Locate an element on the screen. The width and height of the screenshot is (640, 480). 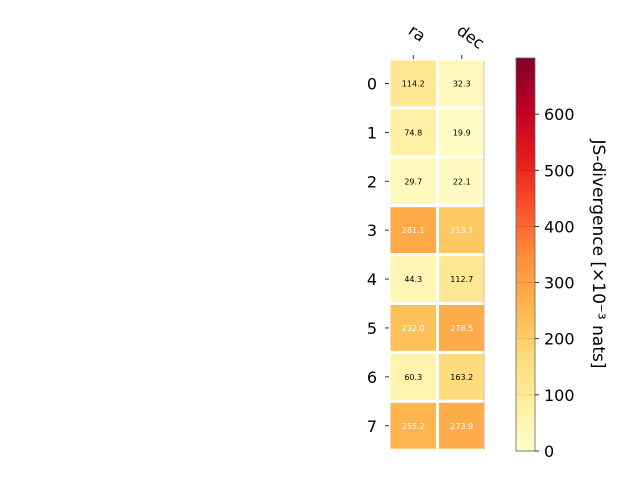
colorbar-ticks: 0 100 200 300 400 500 600 is located at coordinates (545, 283).